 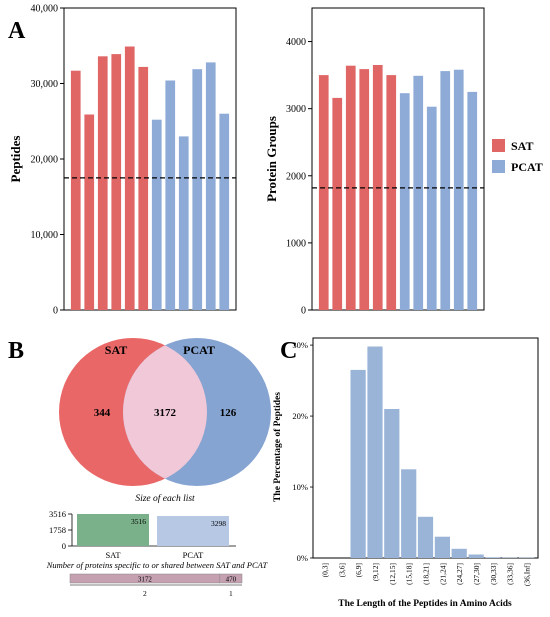 I want to click on panel-label-c: C, so click(x=288, y=351).